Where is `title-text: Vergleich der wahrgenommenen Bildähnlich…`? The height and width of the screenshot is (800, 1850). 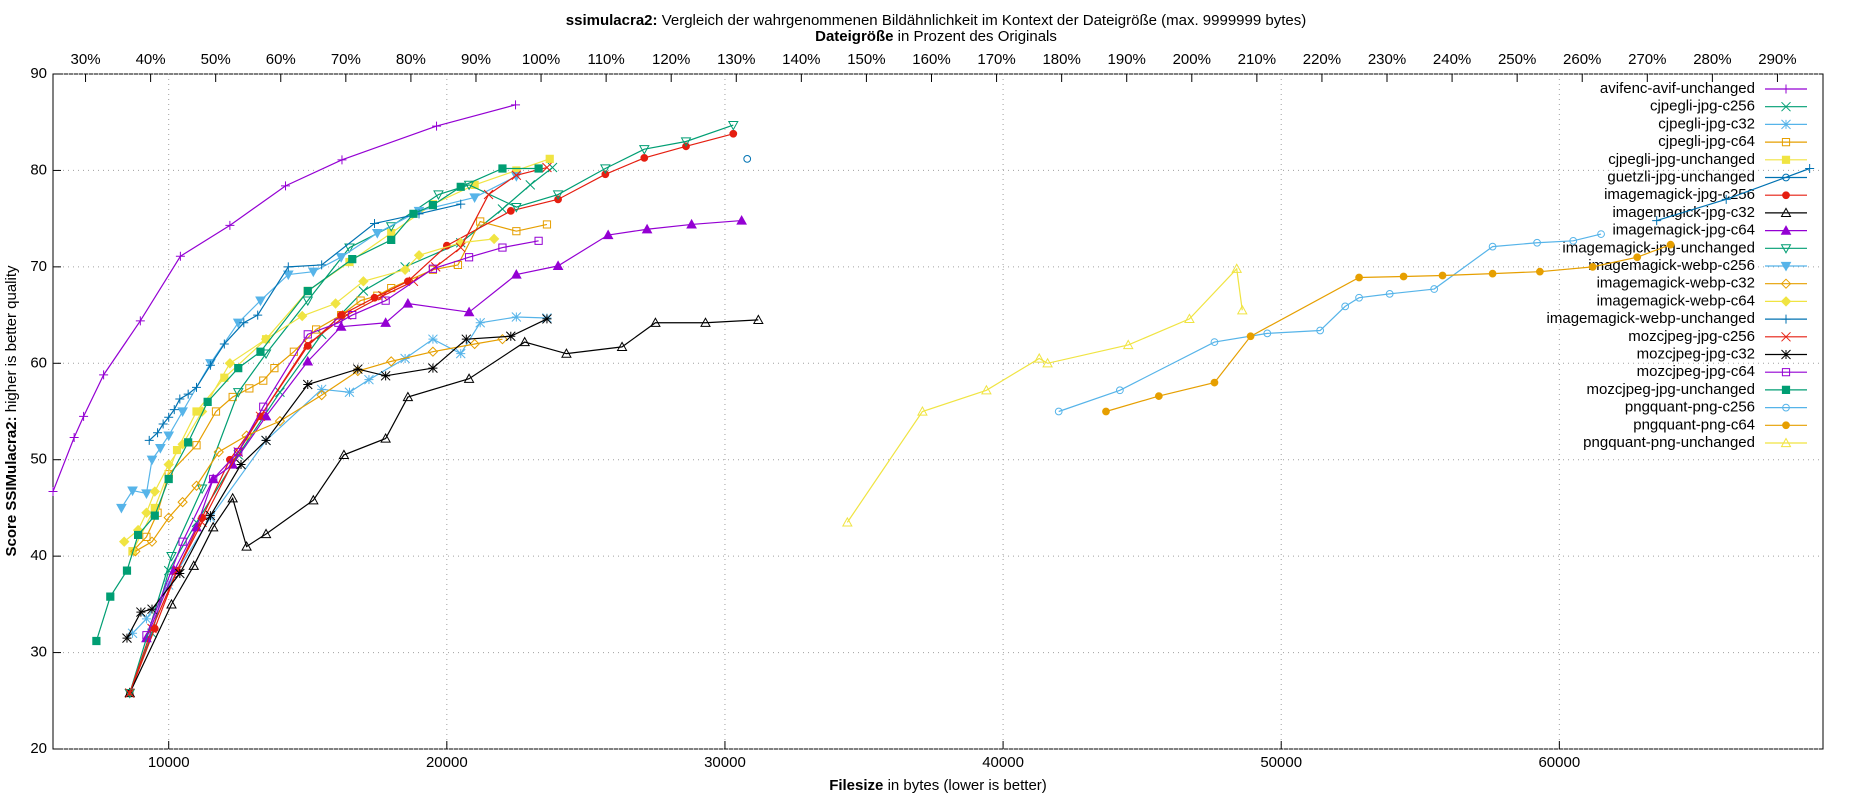
title-text: Vergleich der wahrgenommenen Bildähnlich… is located at coordinates (984, 20).